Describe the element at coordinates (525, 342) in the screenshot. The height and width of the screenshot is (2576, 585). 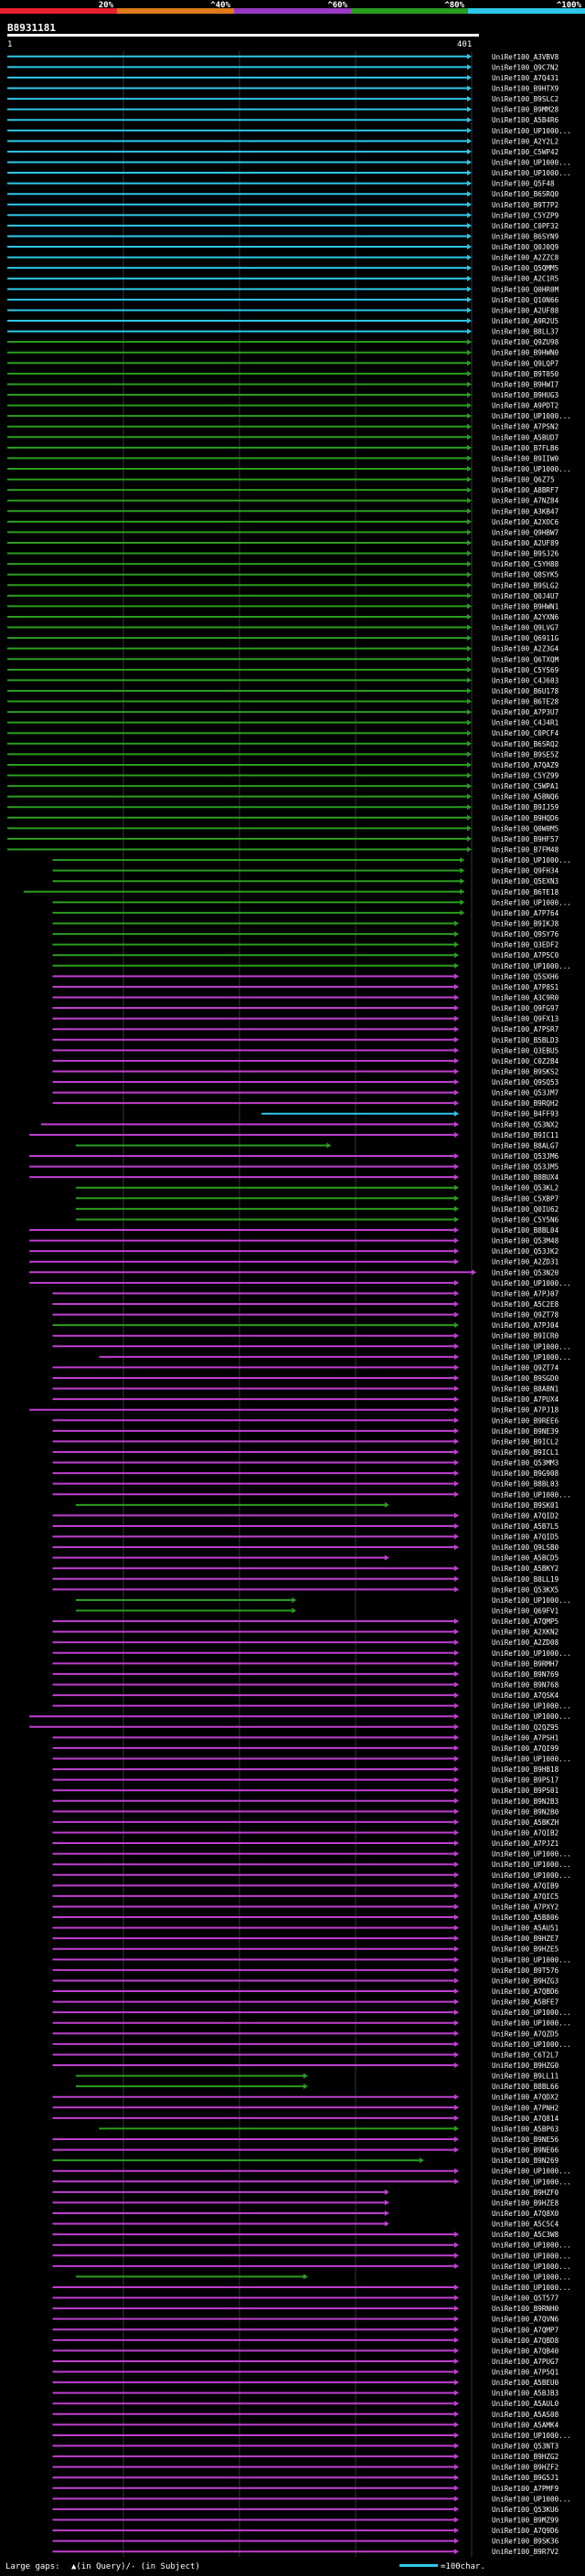
I see `hit-label: UniRef100_Q9ZU98` at that location.